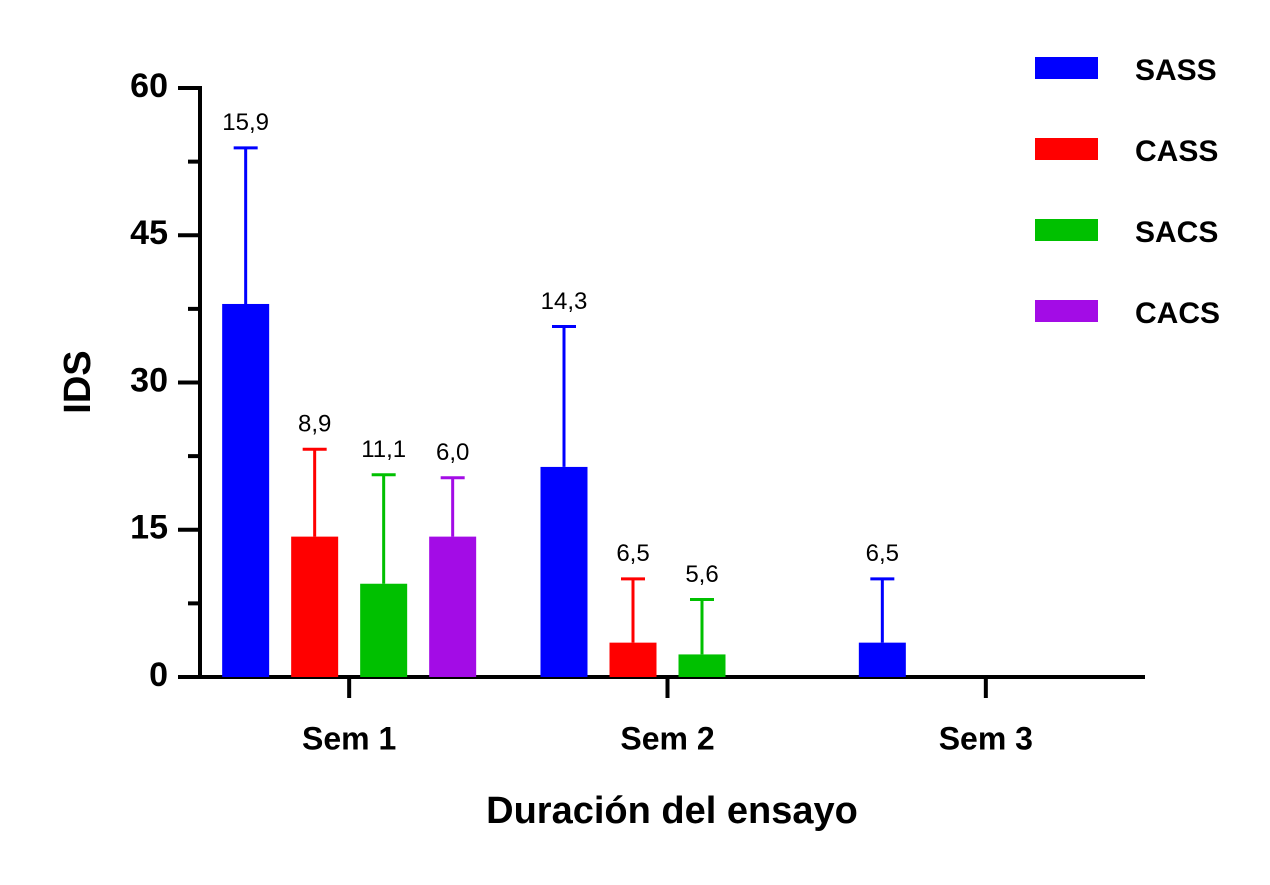  I want to click on x-axis-label: Duración del ensayo, so click(672, 811).